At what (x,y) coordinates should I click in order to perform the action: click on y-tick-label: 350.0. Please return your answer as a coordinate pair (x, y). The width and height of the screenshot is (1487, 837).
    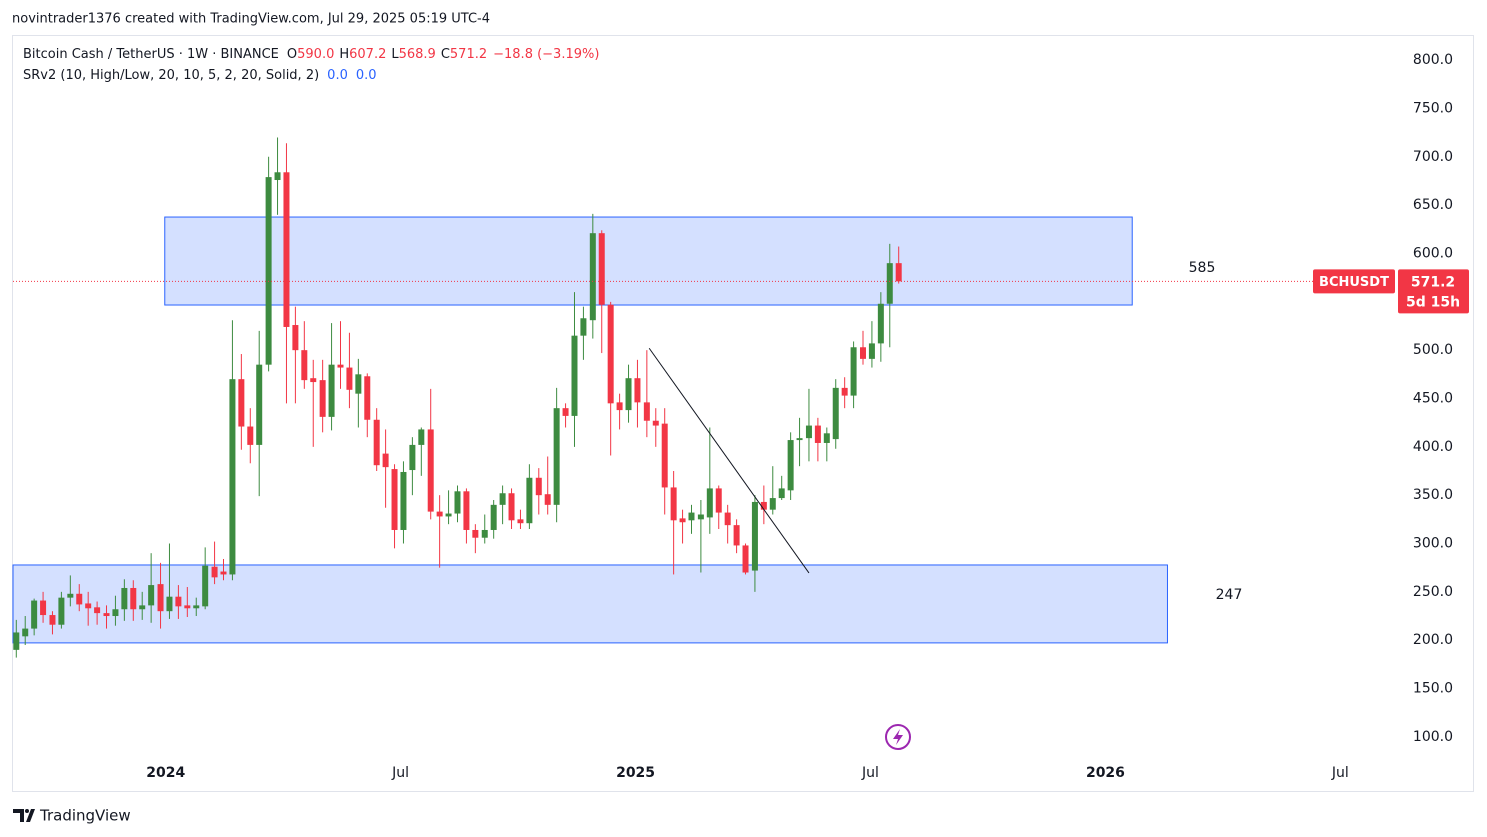
    Looking at the image, I should click on (1433, 495).